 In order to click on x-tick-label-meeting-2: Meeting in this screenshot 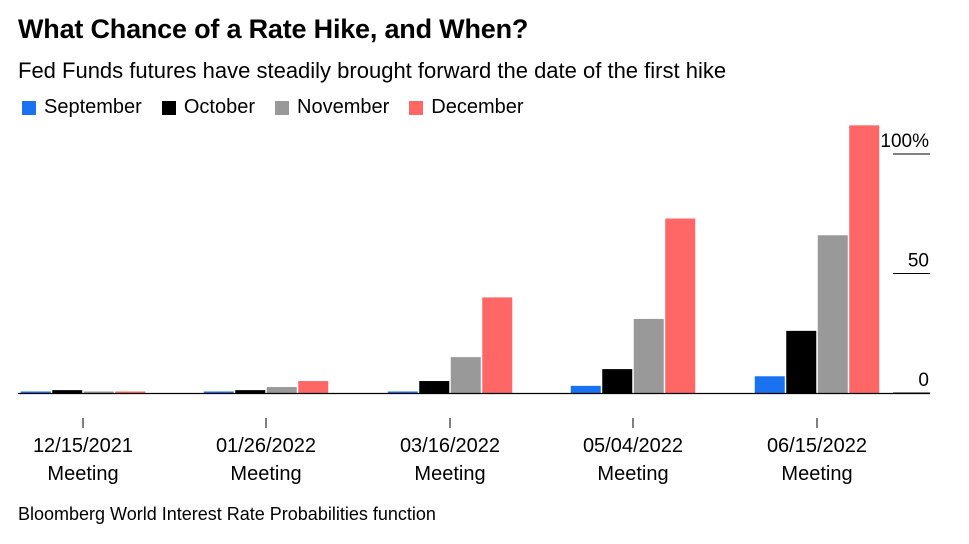, I will do `click(265, 474)`.